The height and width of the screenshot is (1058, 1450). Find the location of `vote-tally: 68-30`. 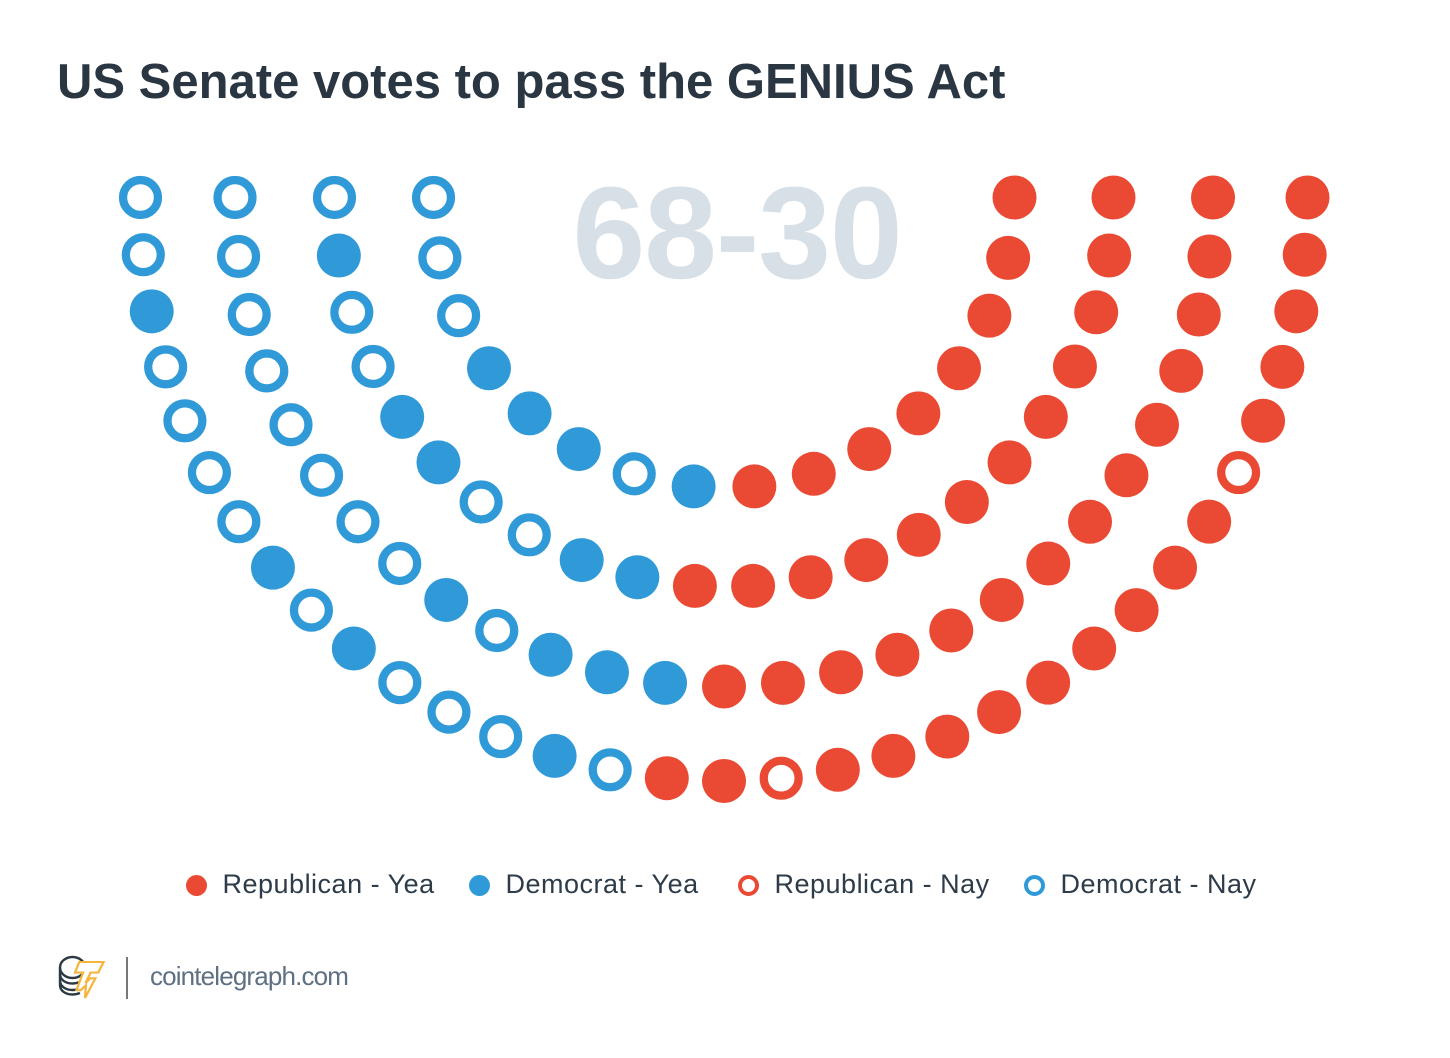

vote-tally: 68-30 is located at coordinates (737, 232).